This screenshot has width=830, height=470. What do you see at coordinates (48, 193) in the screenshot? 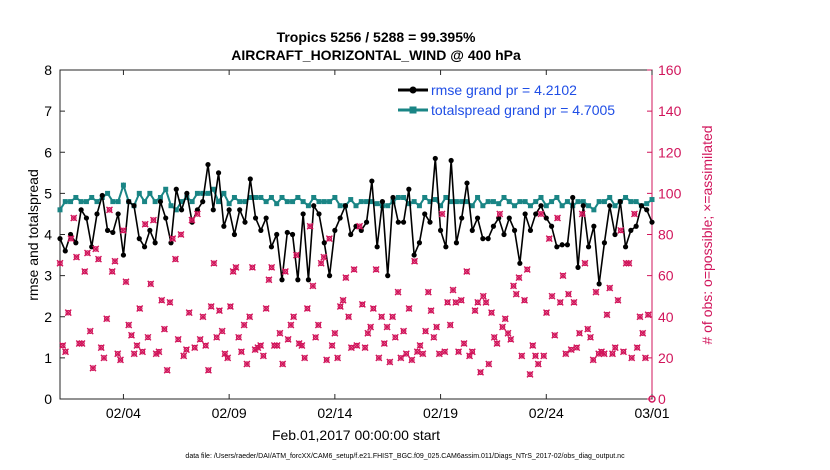
I see `y-left-tick-label: 5` at bounding box center [48, 193].